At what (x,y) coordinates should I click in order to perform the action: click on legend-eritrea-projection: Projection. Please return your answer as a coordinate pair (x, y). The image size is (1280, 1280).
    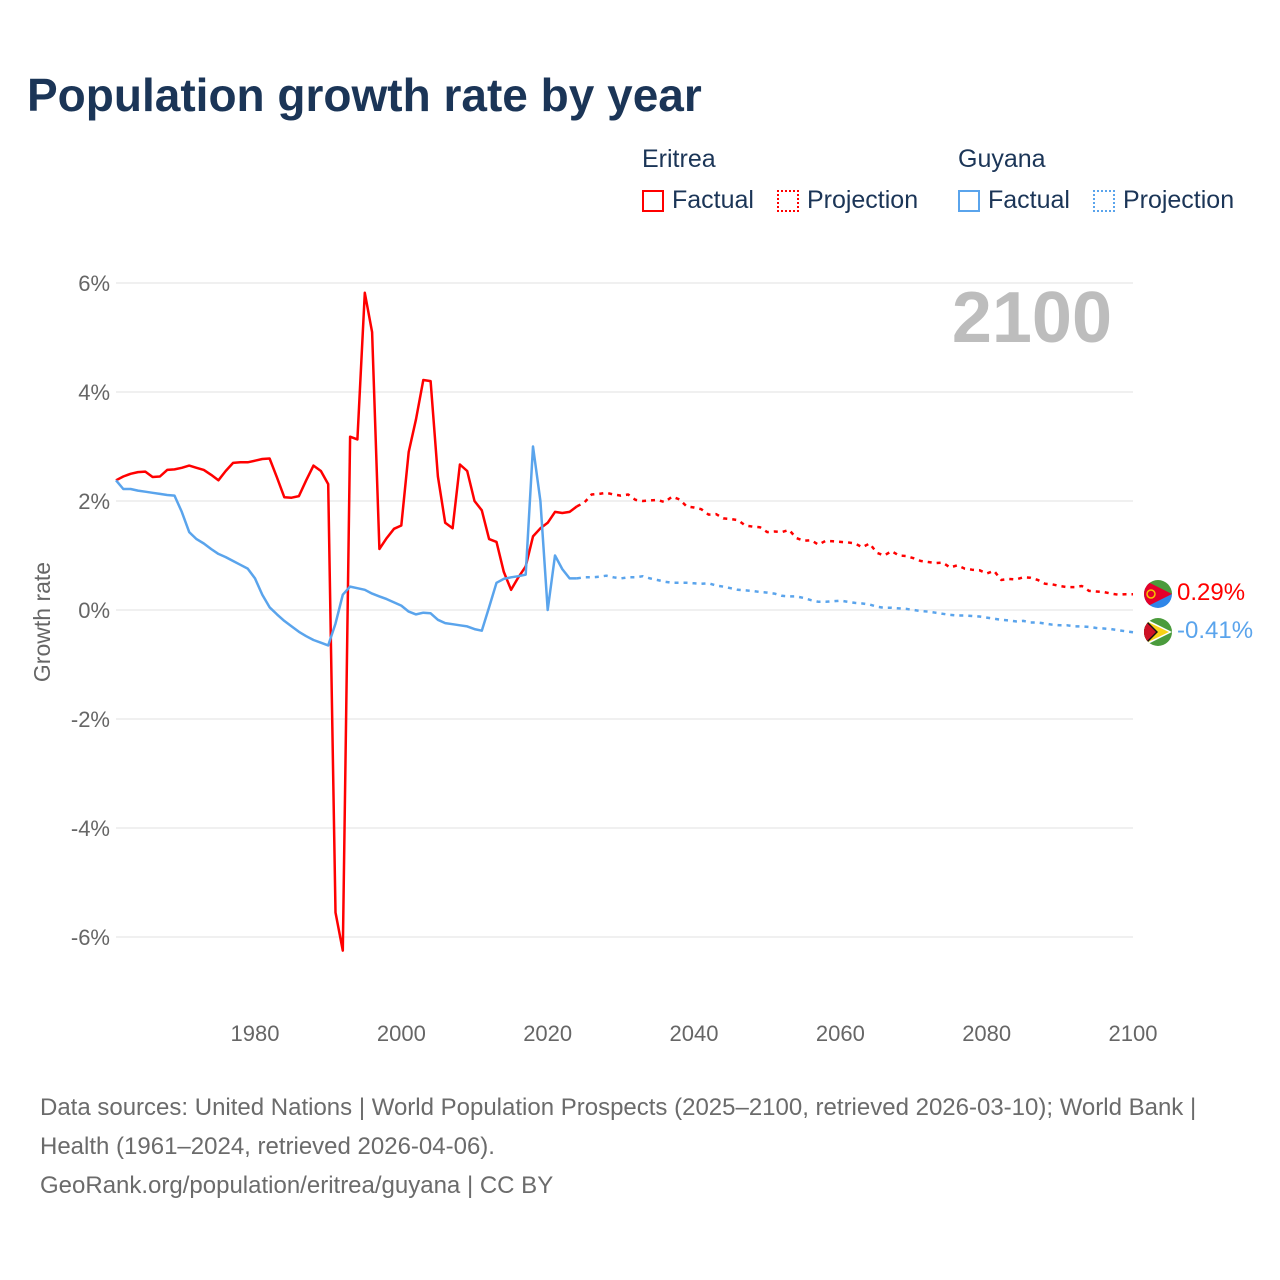
    Looking at the image, I should click on (847, 200).